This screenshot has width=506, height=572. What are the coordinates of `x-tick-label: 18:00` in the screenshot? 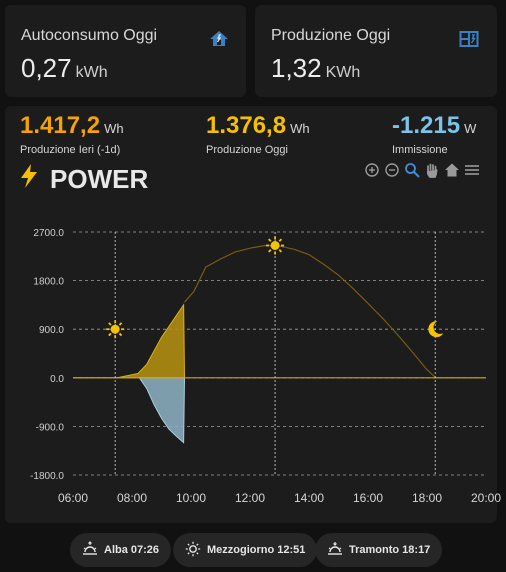 It's located at (427, 498).